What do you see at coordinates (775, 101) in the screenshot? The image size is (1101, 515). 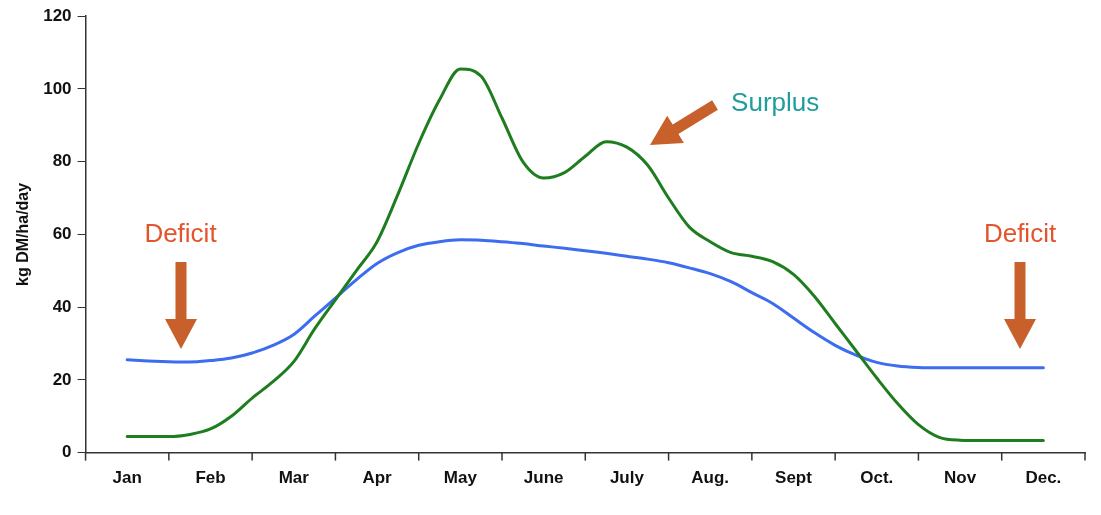 I see `annotation: Surplus` at bounding box center [775, 101].